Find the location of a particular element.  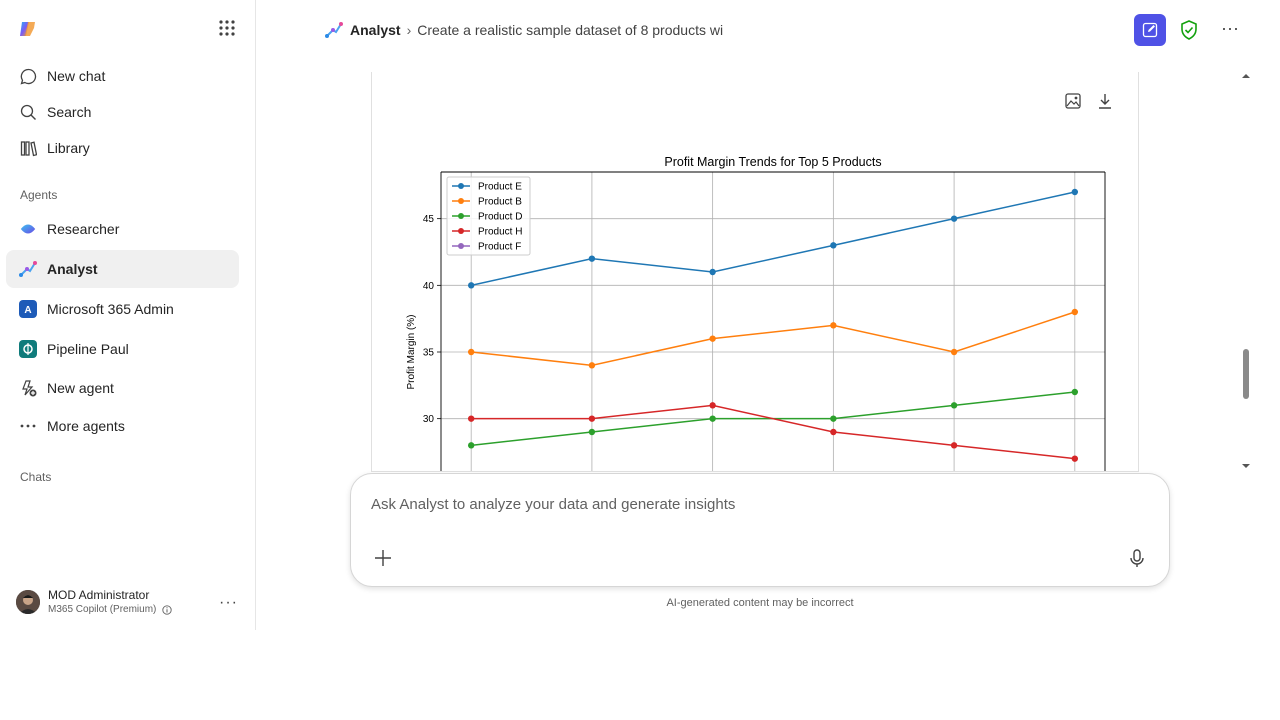

user-more-options-icon: ··· is located at coordinates (228, 602).